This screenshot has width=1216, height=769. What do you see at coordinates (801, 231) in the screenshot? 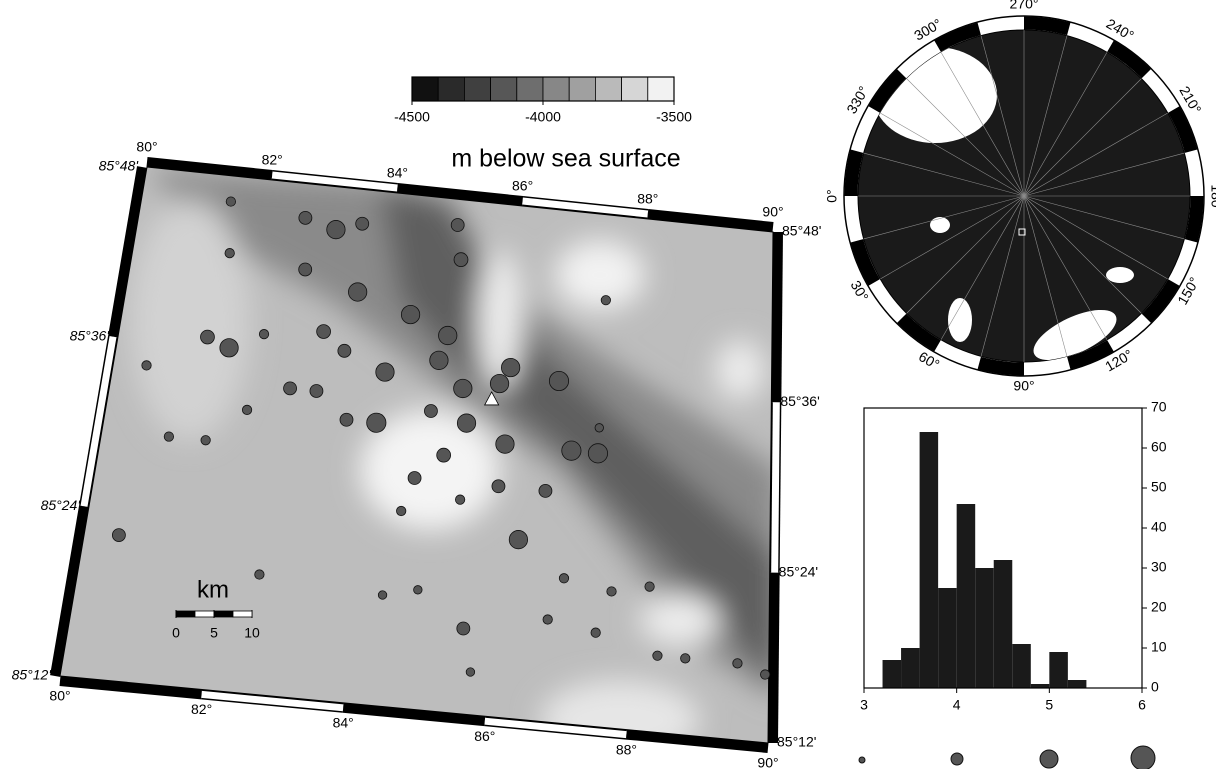
I see `lat-label: 85°48'` at bounding box center [801, 231].